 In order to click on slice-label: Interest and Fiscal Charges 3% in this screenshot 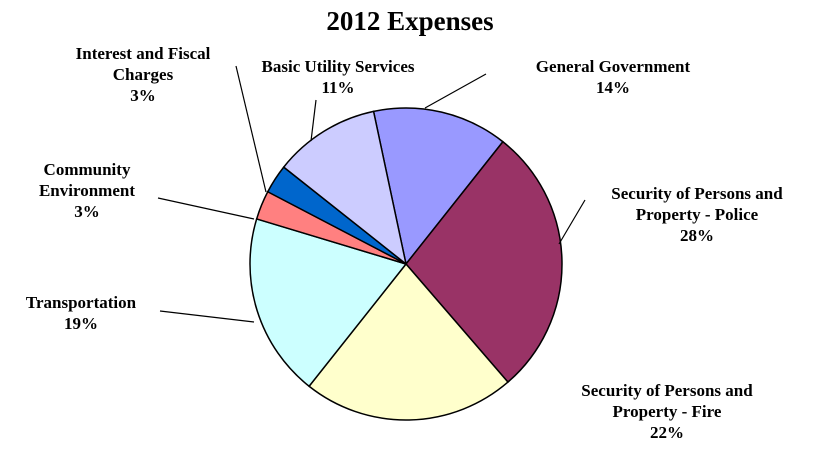, I will do `click(143, 74)`.